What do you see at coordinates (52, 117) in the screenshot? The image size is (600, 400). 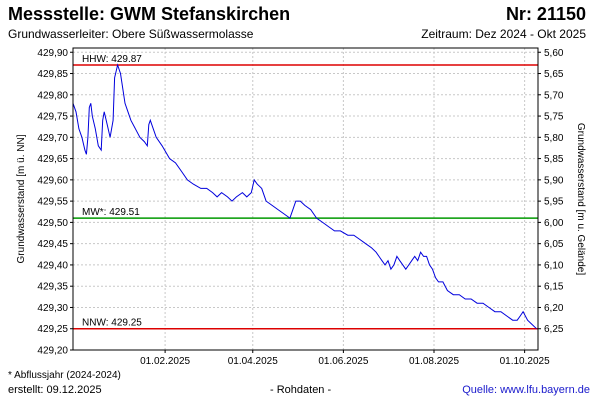 I see `y-tick-label: 429,75` at bounding box center [52, 117].